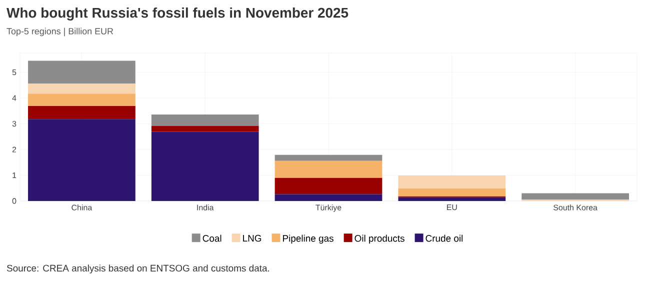 This screenshot has height=289, width=650. Describe the element at coordinates (60, 32) in the screenshot. I see `chart-subtitle: Top-5 regions | Billion EUR` at that location.